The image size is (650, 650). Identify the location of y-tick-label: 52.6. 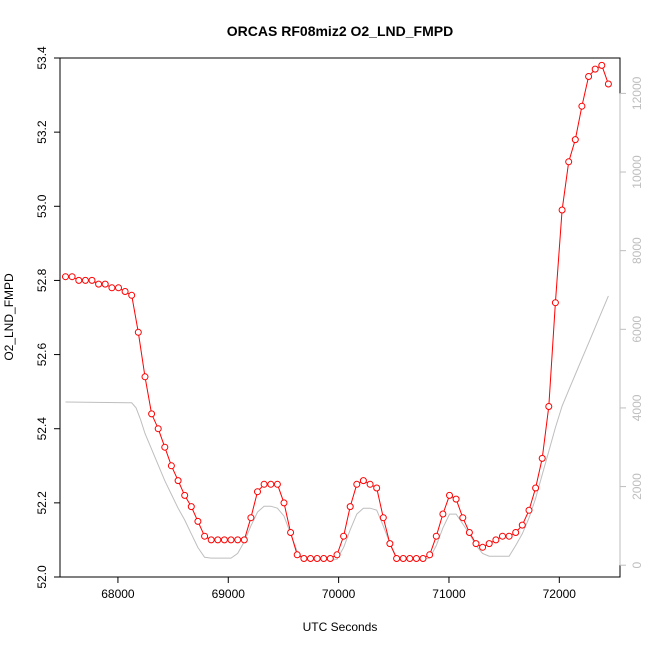
(42, 355).